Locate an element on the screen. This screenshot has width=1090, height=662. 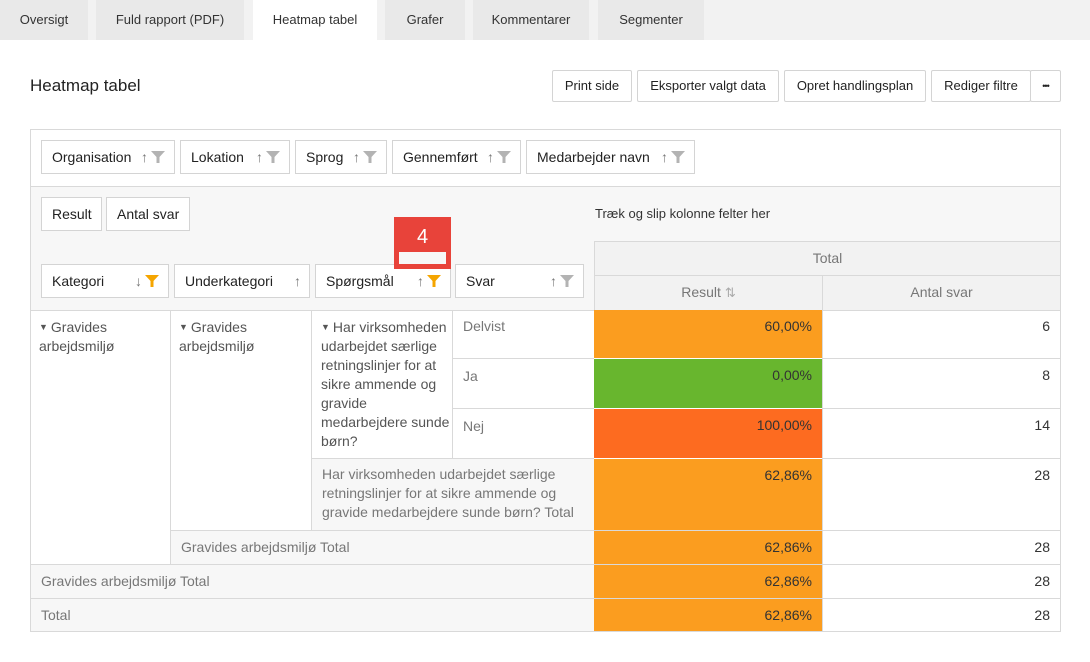
row-field-kategori: Kategori ↓ is located at coordinates (105, 281).